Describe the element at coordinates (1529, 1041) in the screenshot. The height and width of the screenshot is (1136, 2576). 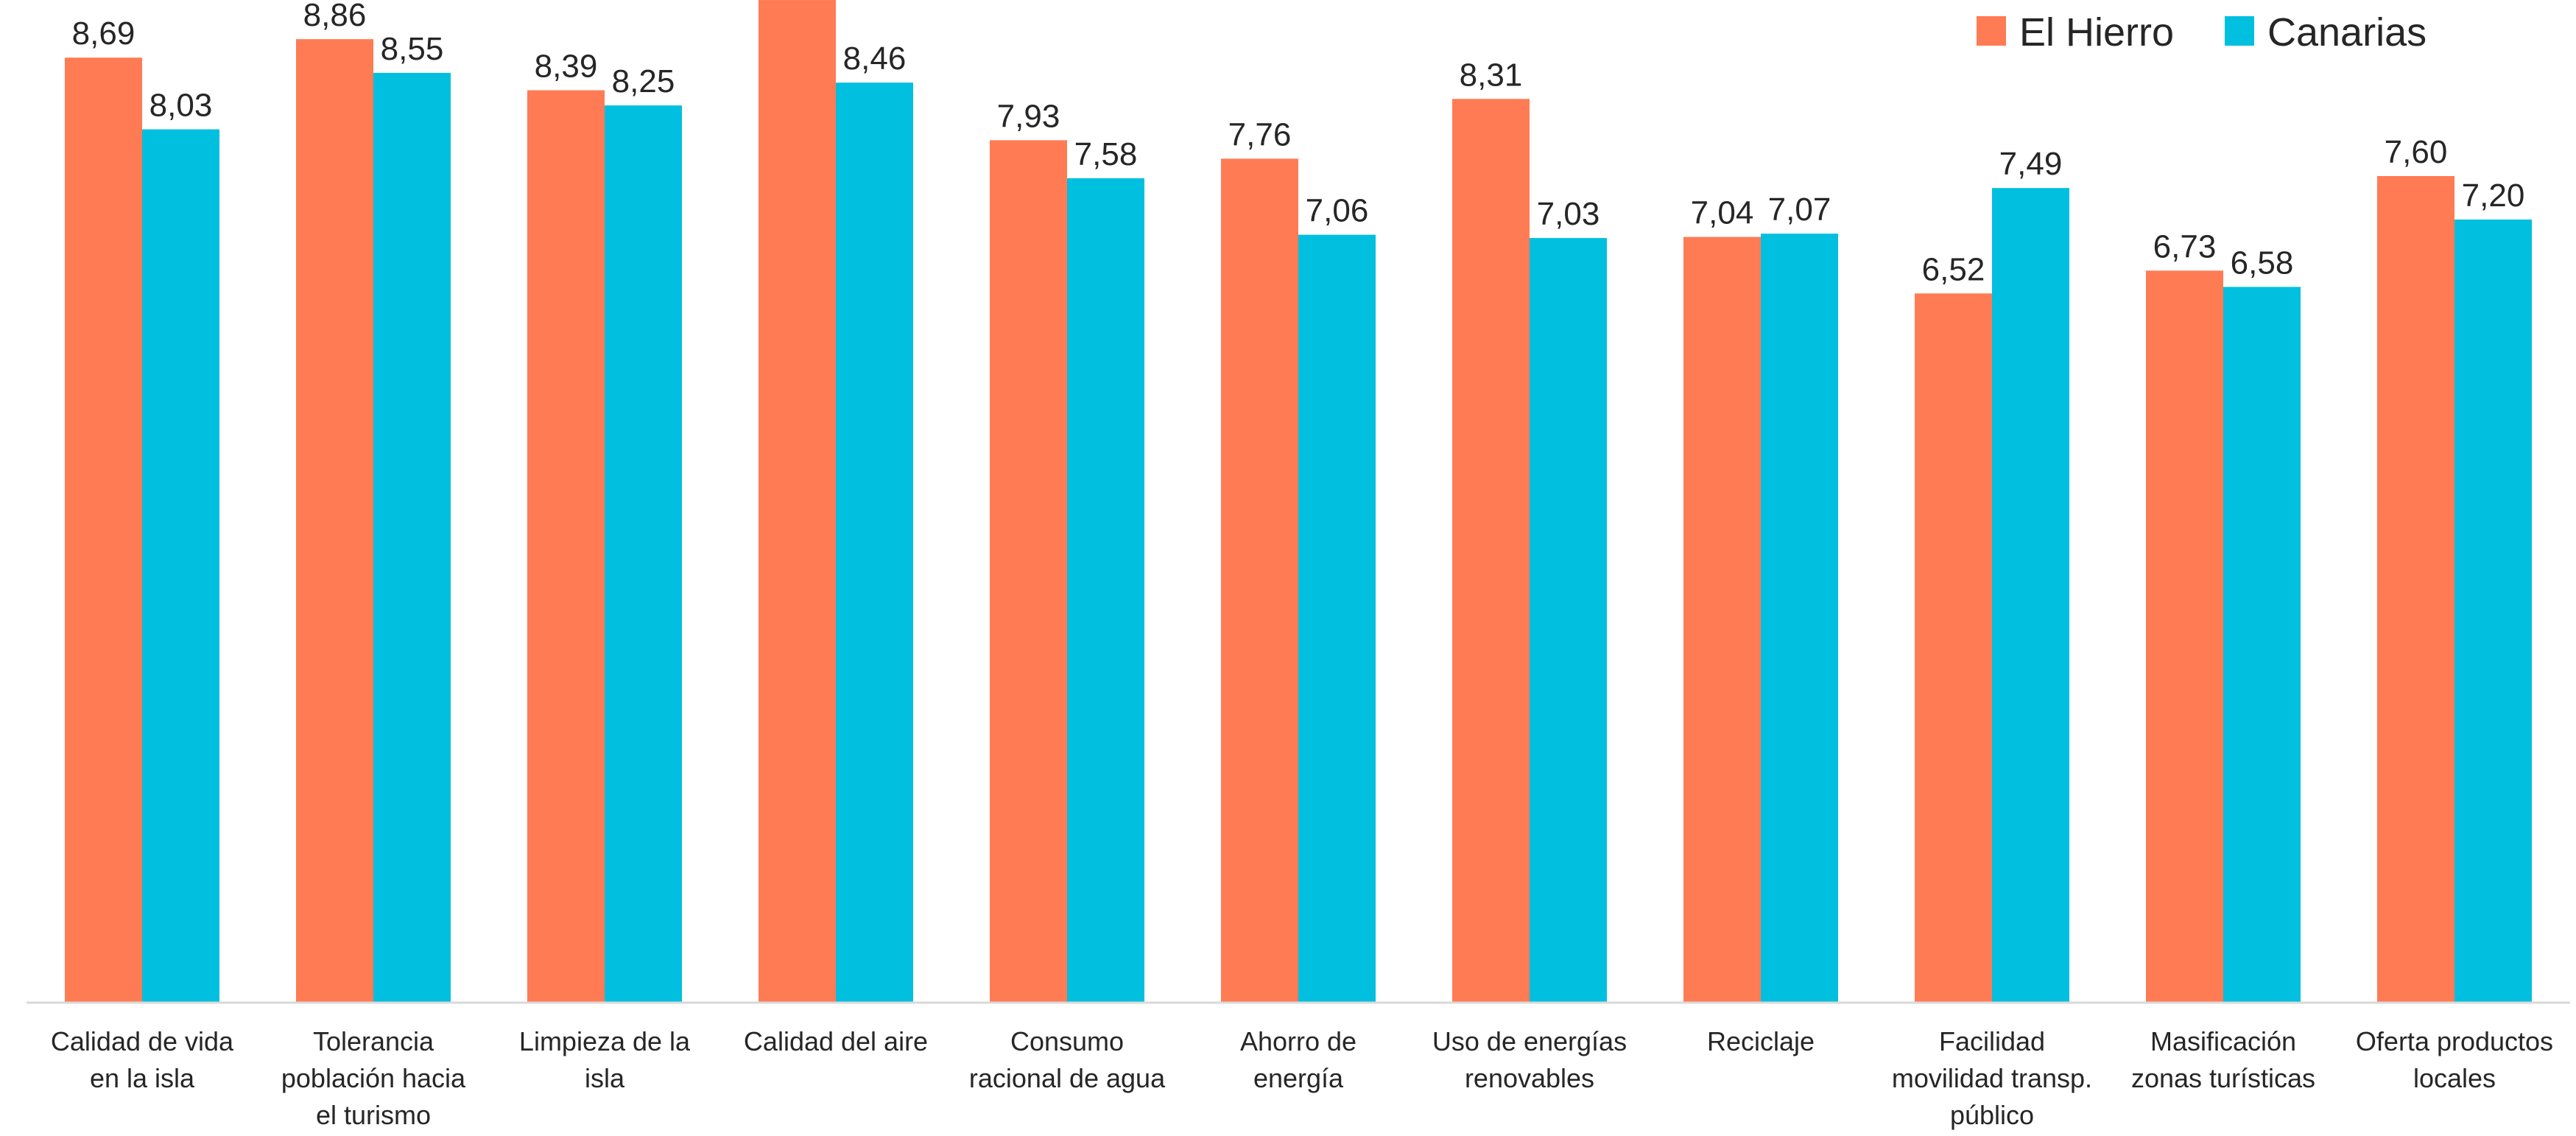
I see `category-label-6-line-0: Uso de energías` at that location.